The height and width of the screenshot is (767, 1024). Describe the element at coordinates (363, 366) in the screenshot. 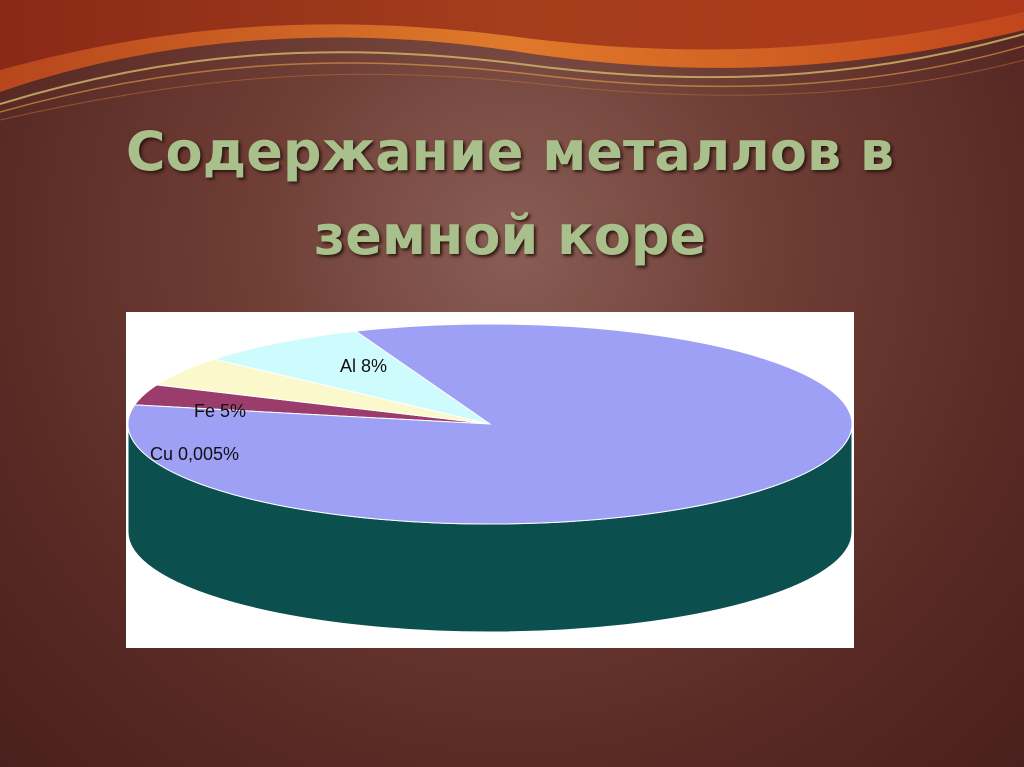

I see `pie-label-al: Al 8%` at that location.